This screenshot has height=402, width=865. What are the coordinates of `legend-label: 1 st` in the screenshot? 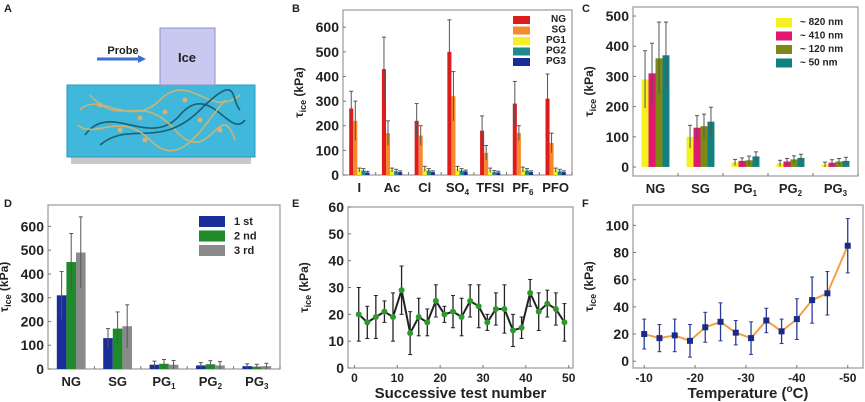 It's located at (243, 222).